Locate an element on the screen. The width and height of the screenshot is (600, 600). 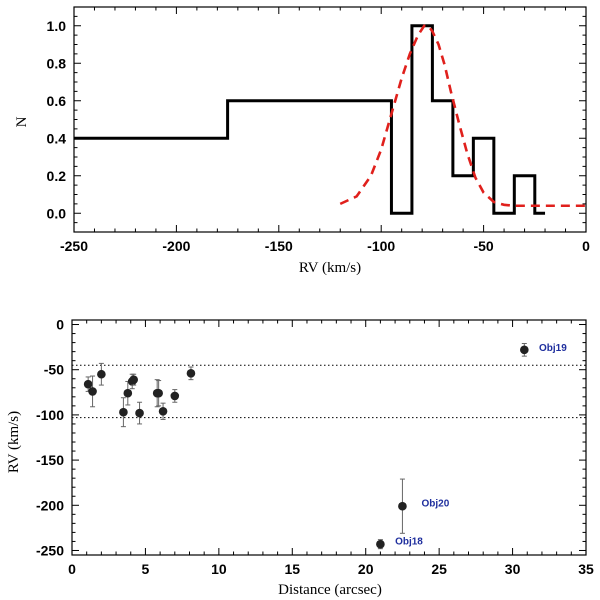
y-tick-label: 0.0 is located at coordinates (57, 213).